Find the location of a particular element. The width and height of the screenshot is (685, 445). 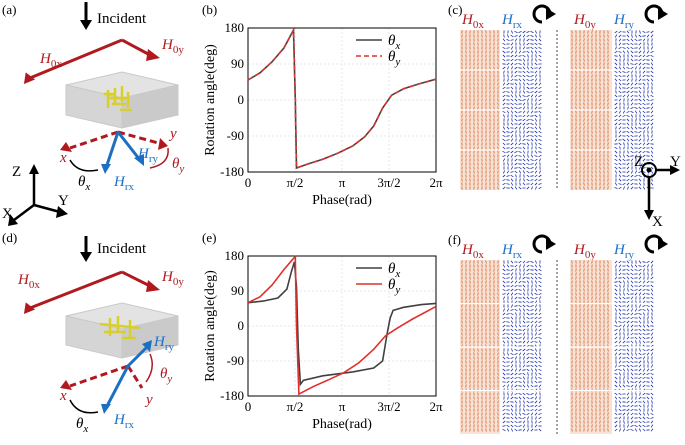

x-axis-dashed is located at coordinates (94, 140).